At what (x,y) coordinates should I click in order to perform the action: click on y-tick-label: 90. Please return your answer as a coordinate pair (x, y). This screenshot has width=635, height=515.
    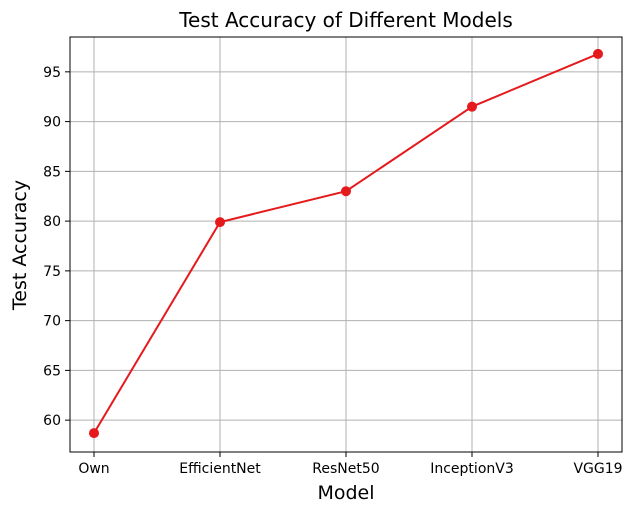
    Looking at the image, I should click on (52, 123).